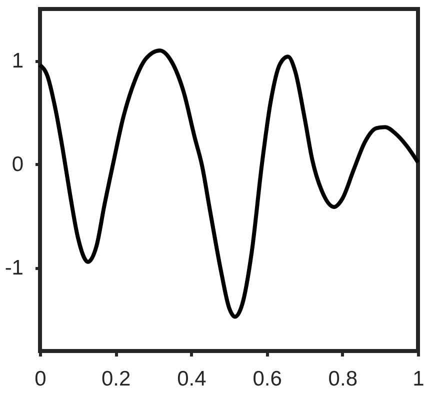 Image resolution: width=432 pixels, height=398 pixels. I want to click on x-tick-label: 0.2, so click(116, 379).